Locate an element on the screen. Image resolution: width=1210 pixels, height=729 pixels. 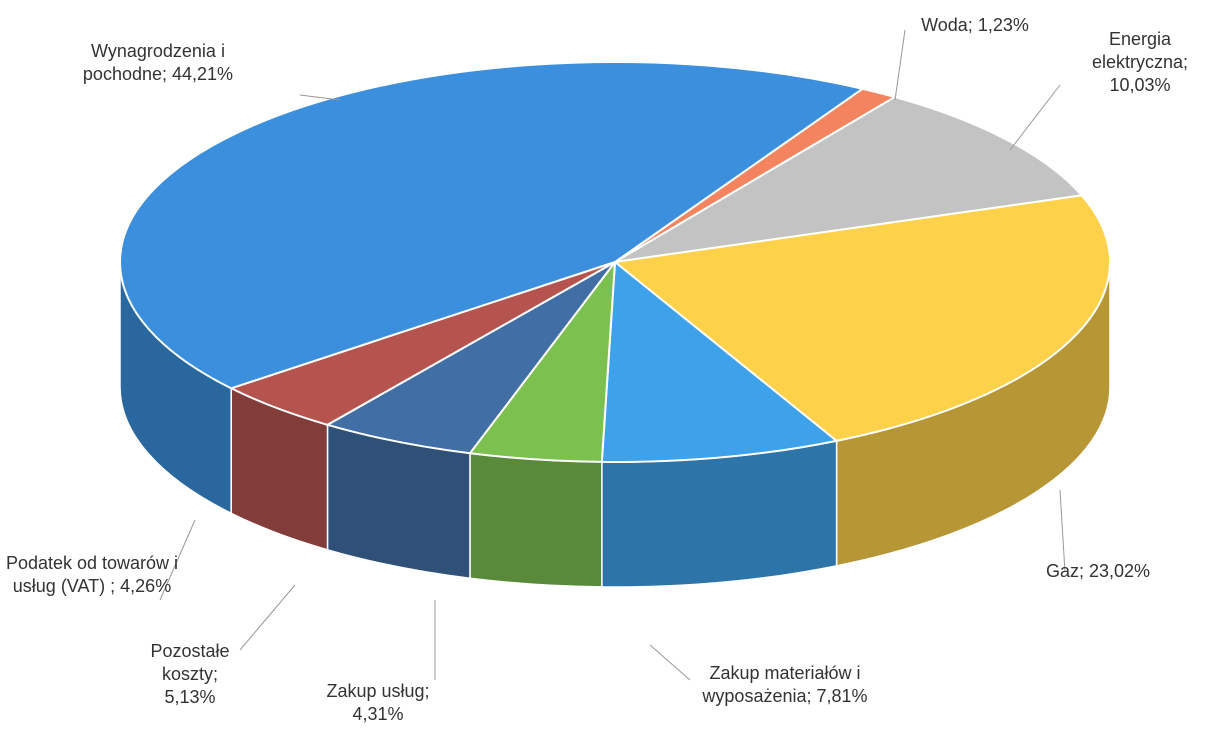
value-label: 4,31% is located at coordinates (378, 714).